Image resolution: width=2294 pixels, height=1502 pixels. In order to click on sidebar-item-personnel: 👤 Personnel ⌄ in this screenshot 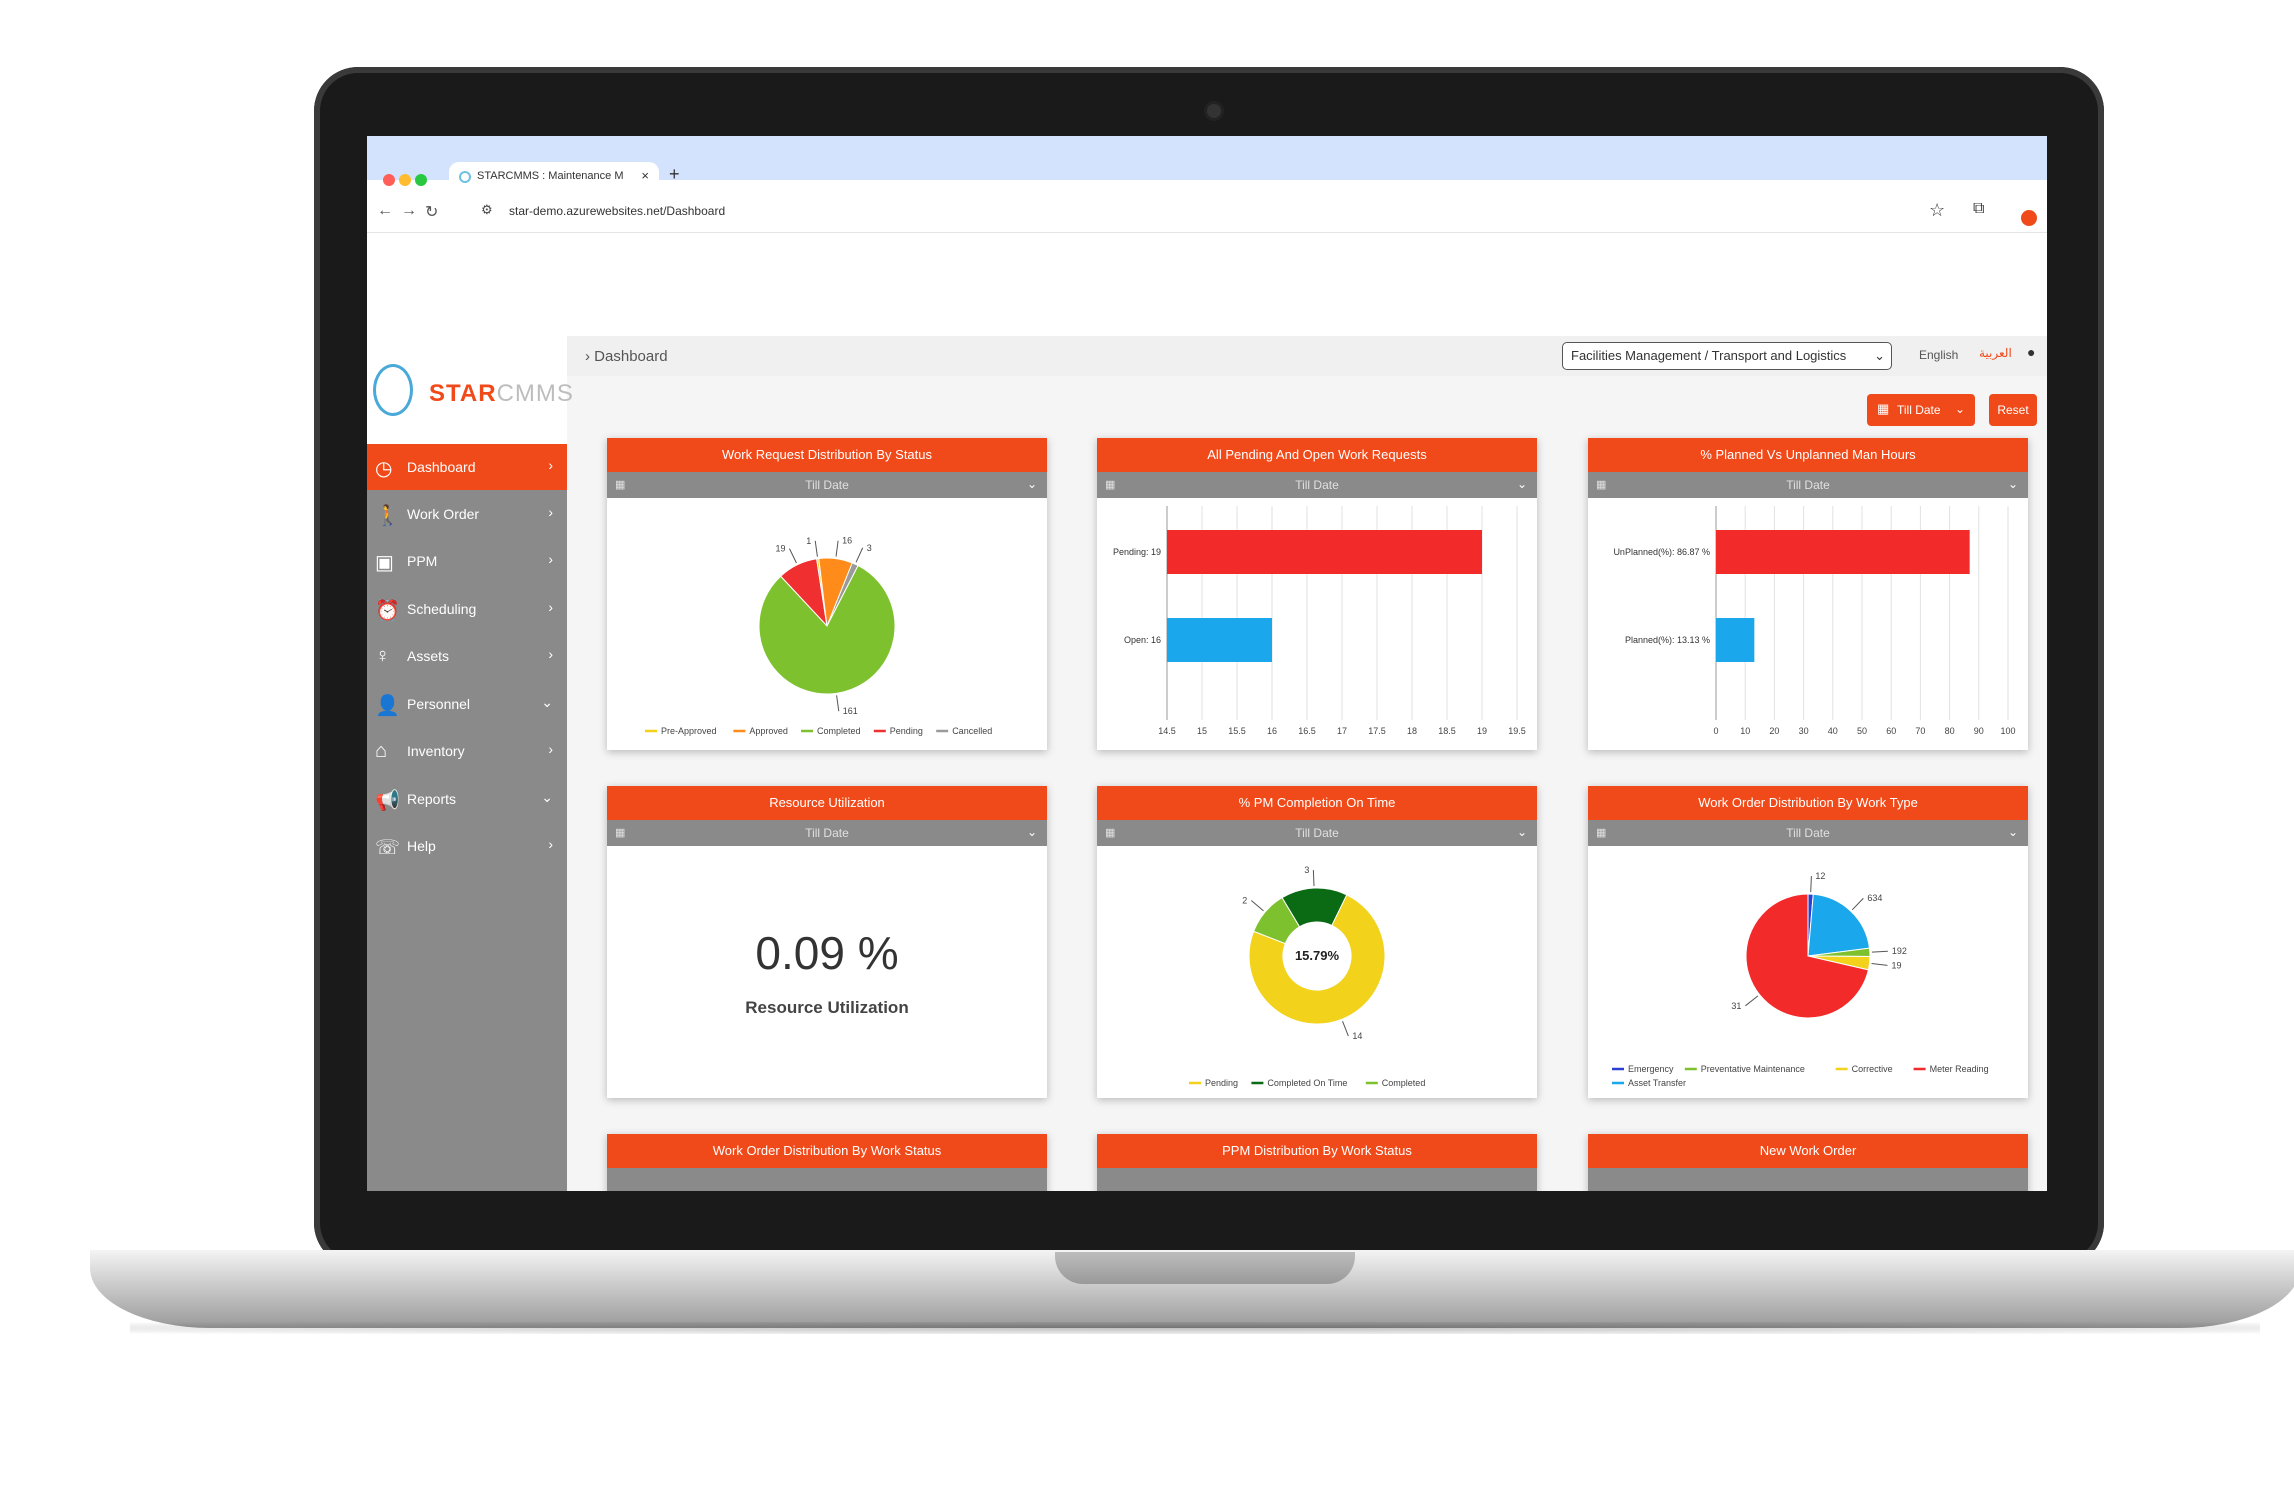, I will do `click(467, 704)`.